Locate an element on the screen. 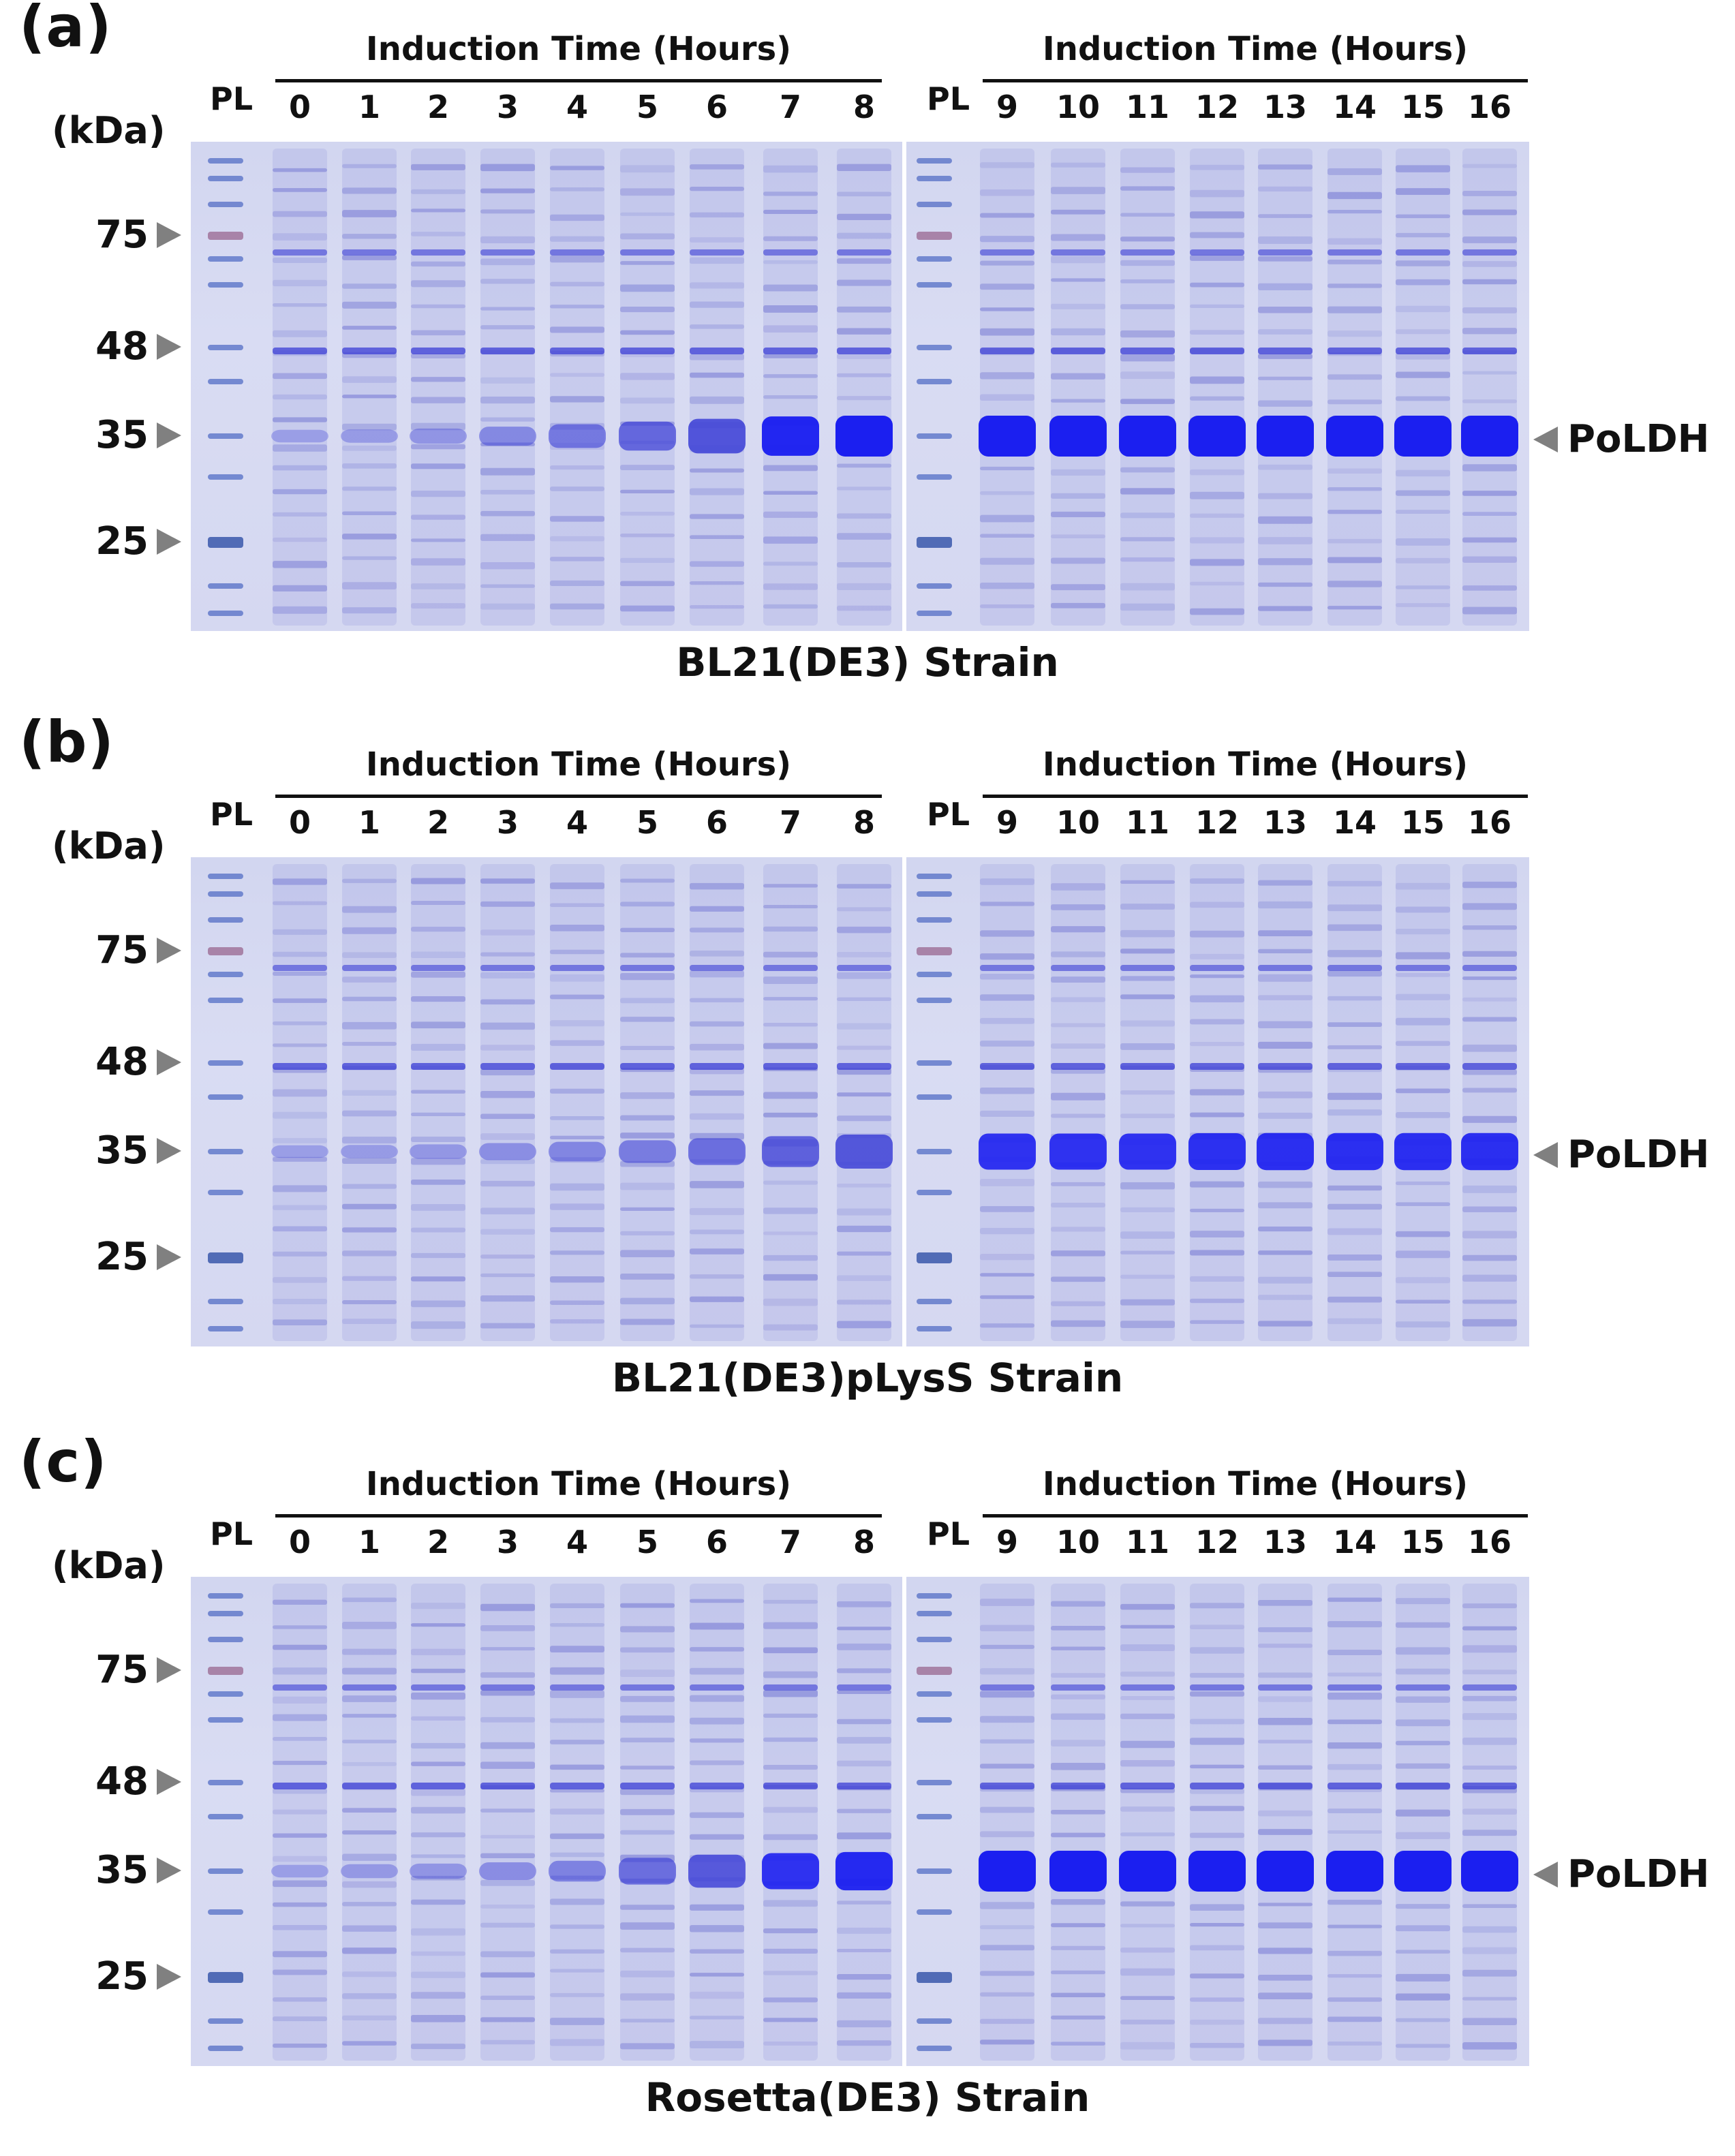 This screenshot has width=1735, height=2156. mw-value: 48 is located at coordinates (122, 1062).